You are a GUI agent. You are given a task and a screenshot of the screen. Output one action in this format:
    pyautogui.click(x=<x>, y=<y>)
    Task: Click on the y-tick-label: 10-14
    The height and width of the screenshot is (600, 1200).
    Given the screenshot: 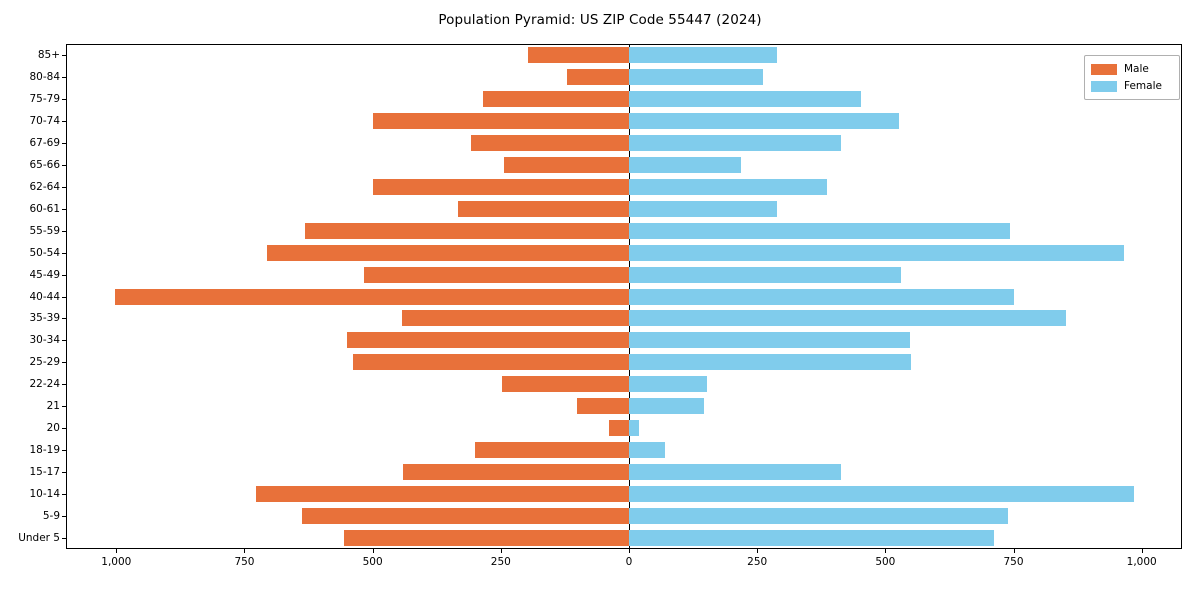 What is the action you would take?
    pyautogui.click(x=44, y=494)
    